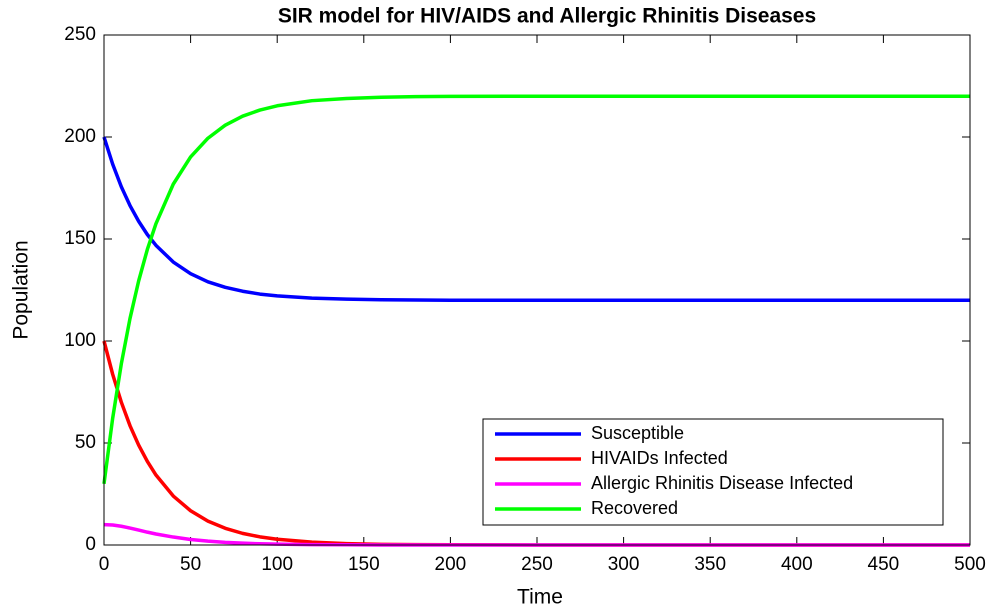 Image resolution: width=1000 pixels, height=616 pixels. What do you see at coordinates (90, 544) in the screenshot?
I see `y-tick-label: 0` at bounding box center [90, 544].